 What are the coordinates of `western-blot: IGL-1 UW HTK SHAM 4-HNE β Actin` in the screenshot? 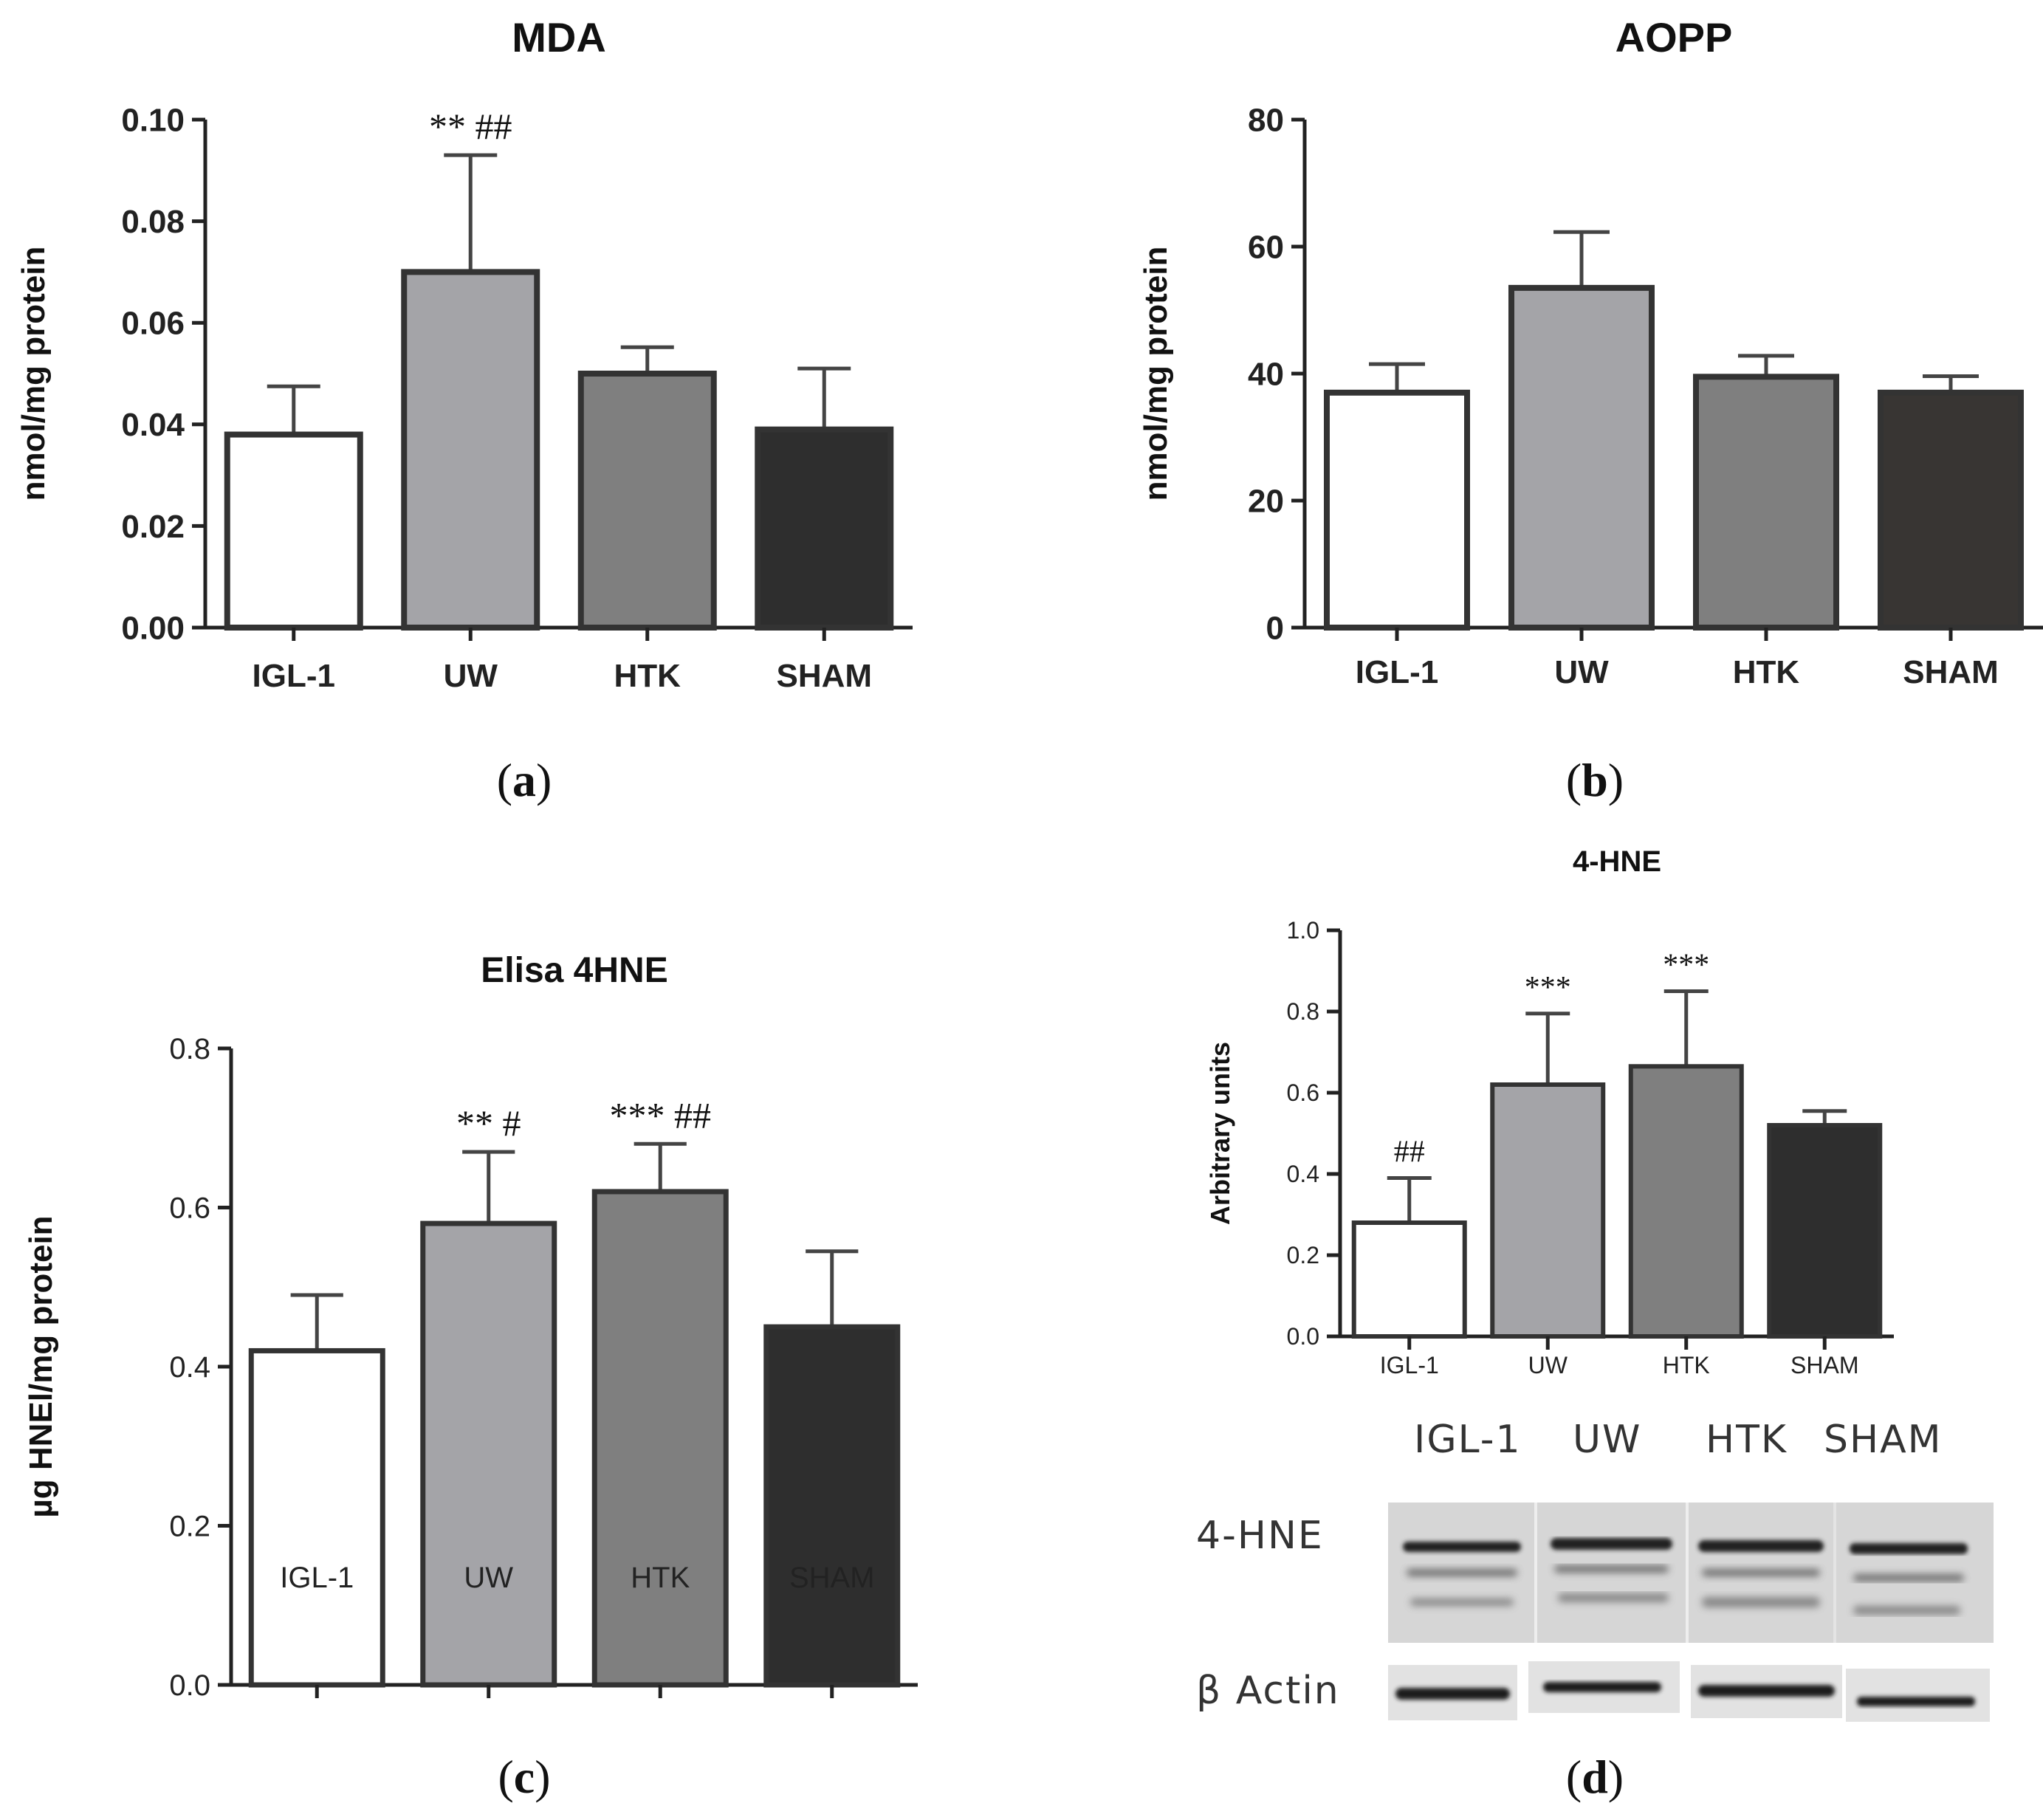 It's located at (1598, 1592).